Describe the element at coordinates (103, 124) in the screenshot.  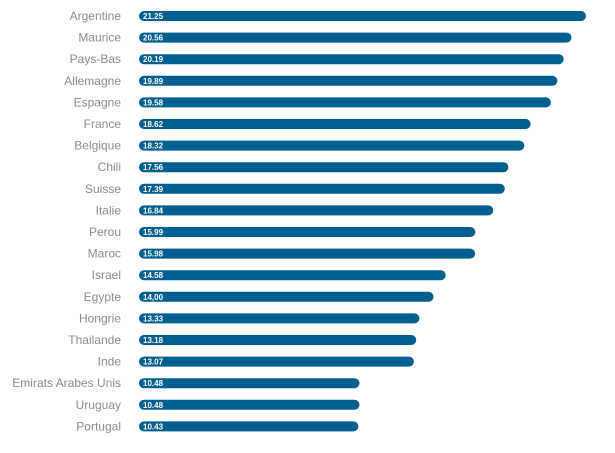
I see `category-label: France` at that location.